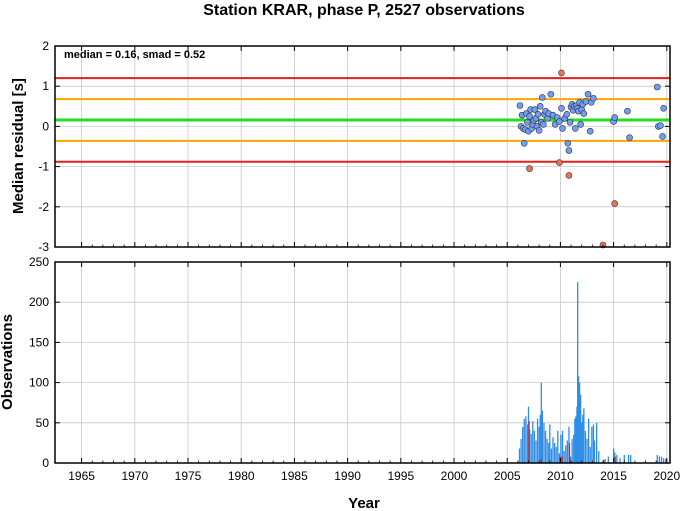  I want to click on x-tick-label: 1965, so click(81, 476).